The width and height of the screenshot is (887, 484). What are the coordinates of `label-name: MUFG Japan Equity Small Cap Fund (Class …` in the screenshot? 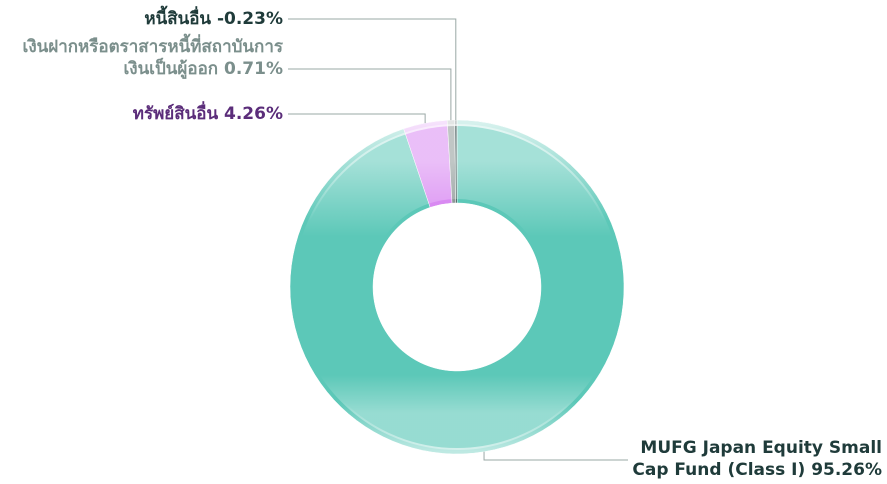 It's located at (757, 459).